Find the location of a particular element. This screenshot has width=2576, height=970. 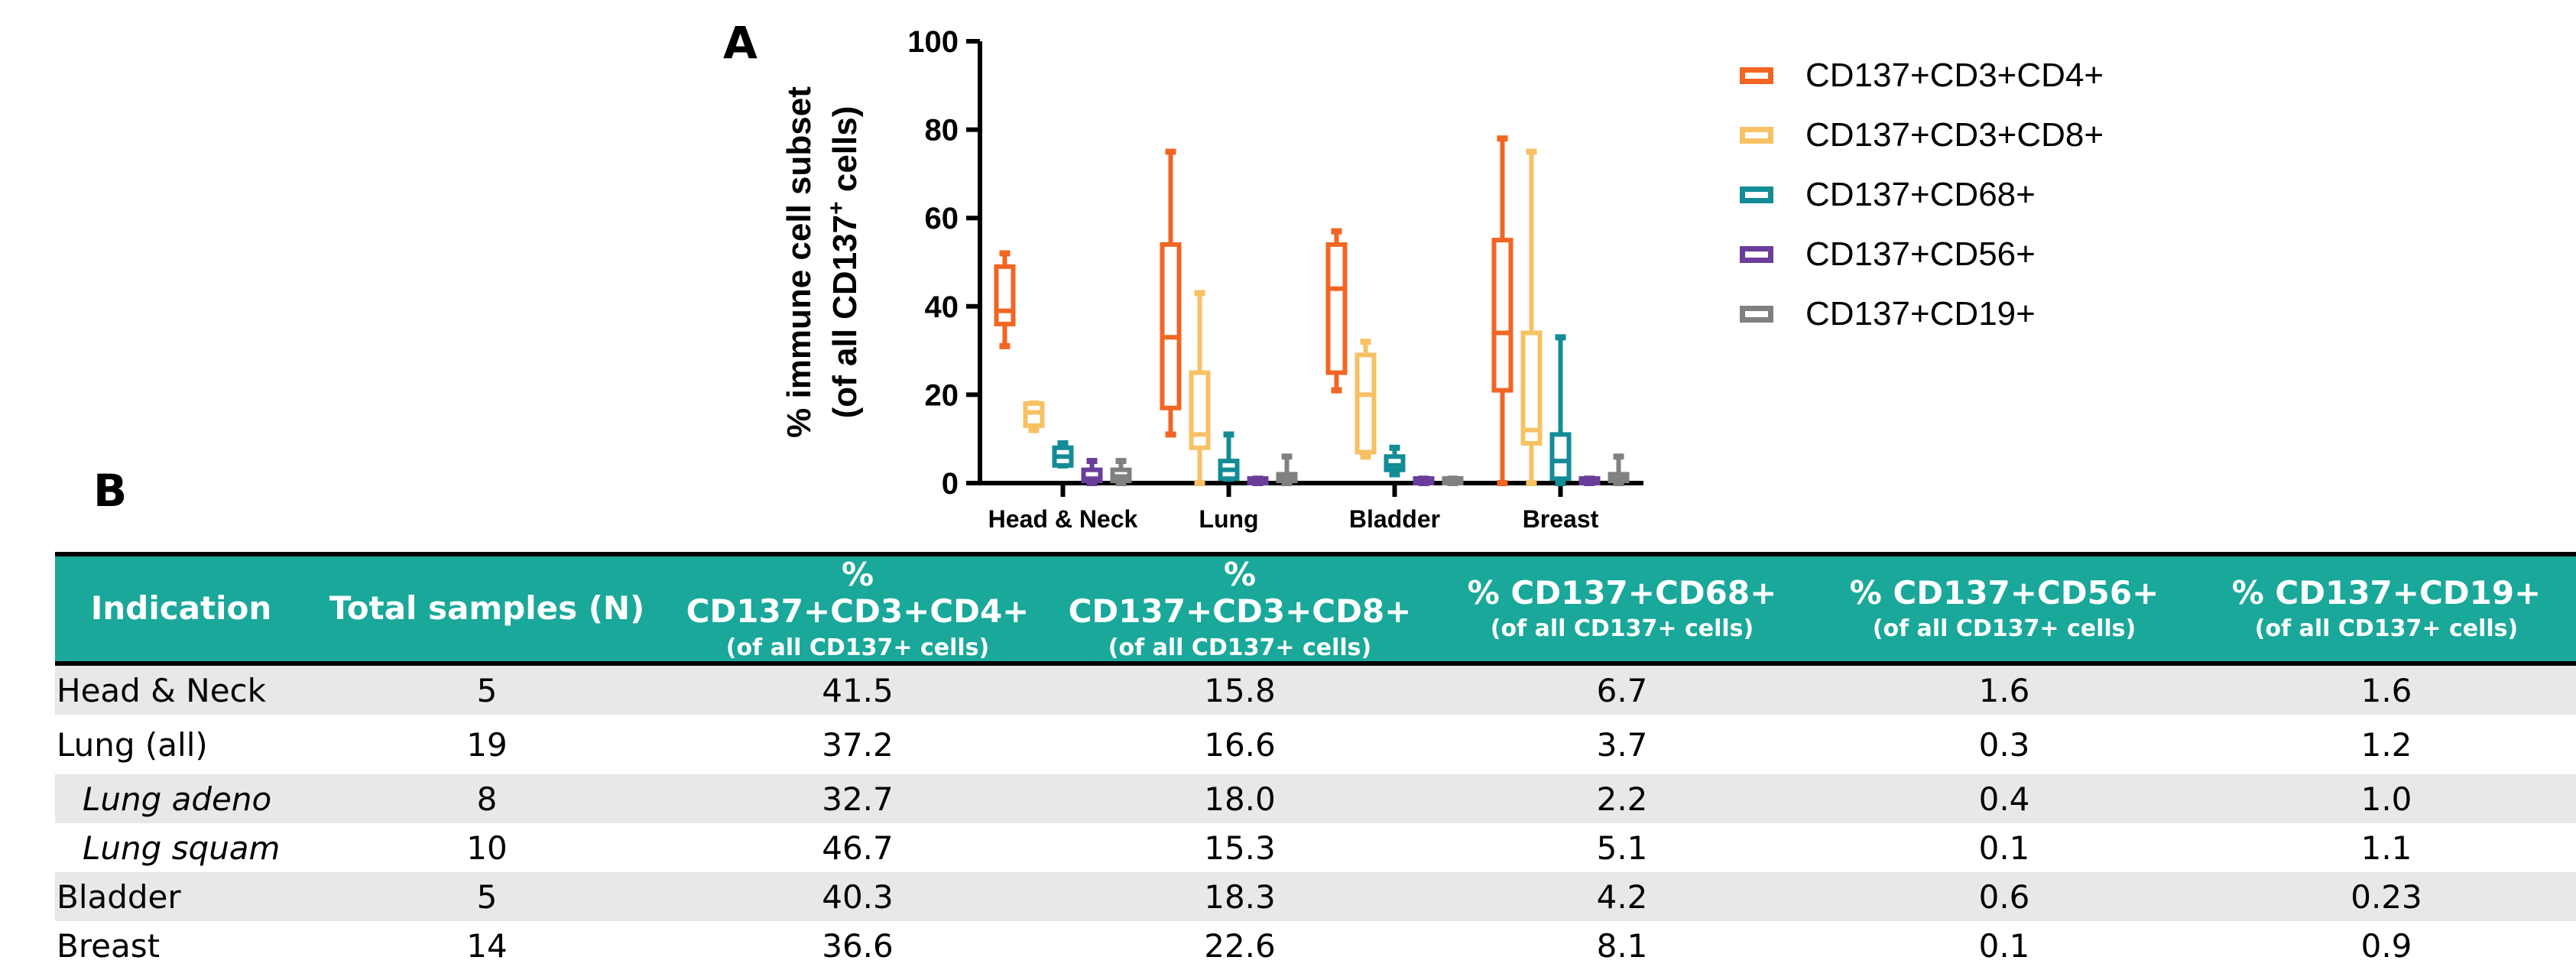

table-header-main: Indication is located at coordinates (181, 608).